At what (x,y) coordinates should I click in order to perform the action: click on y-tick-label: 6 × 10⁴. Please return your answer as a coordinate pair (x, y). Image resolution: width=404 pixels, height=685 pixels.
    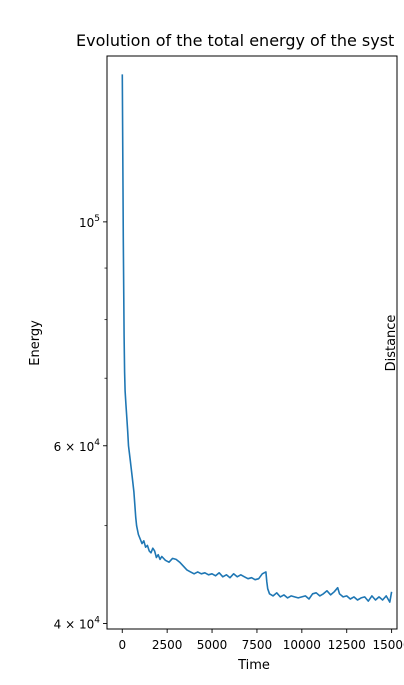
    Looking at the image, I should click on (77, 446).